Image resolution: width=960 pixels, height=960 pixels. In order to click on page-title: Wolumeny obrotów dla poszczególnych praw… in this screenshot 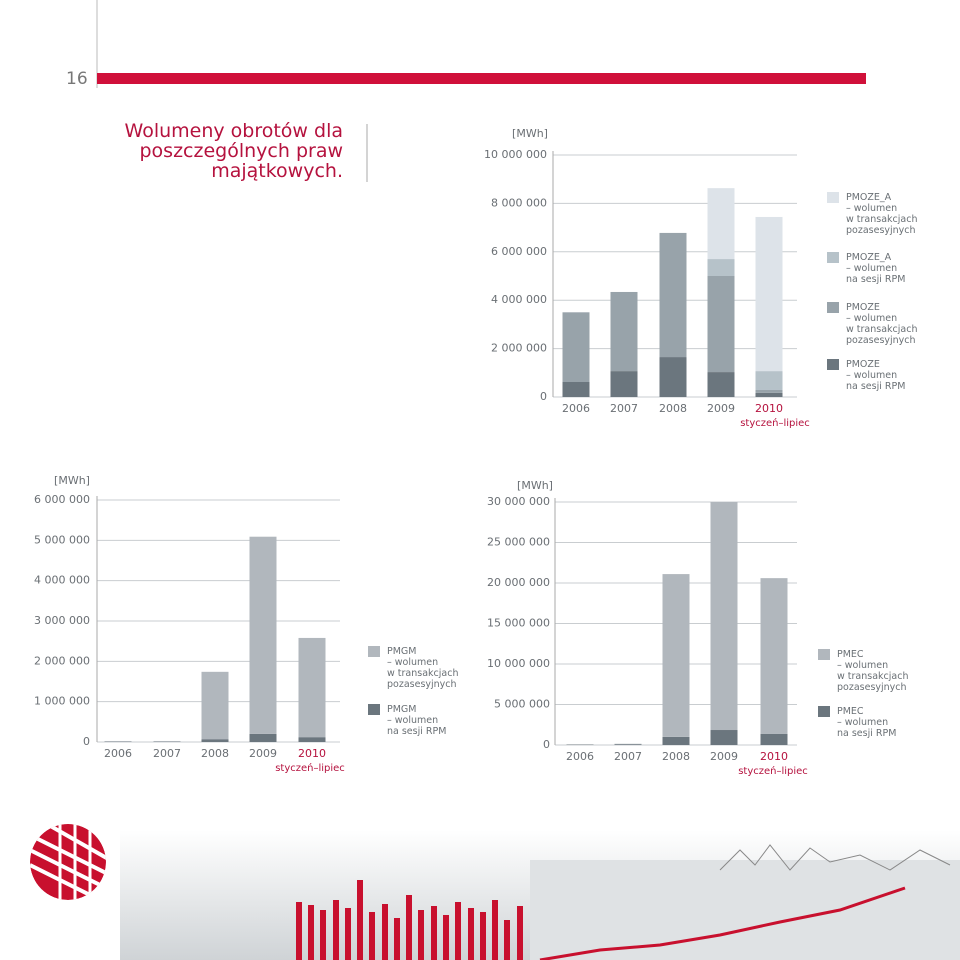, I will do `click(233, 151)`.